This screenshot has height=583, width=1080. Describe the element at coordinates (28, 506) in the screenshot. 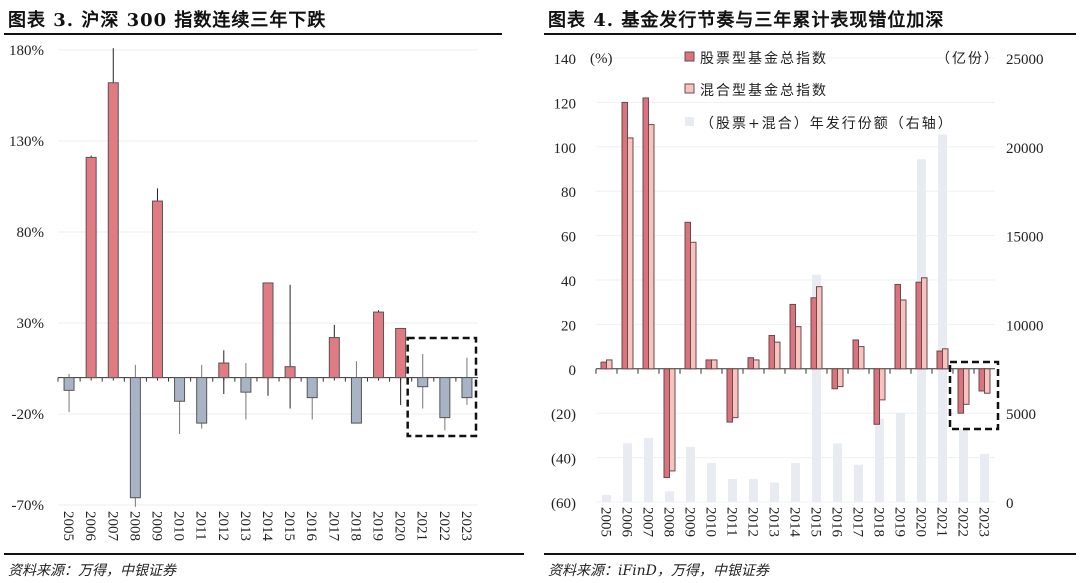

I see `y-tick-label: -70%` at that location.